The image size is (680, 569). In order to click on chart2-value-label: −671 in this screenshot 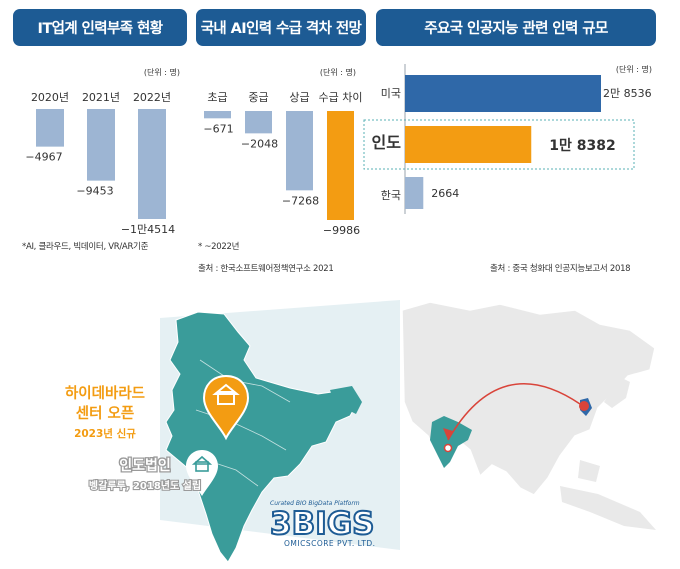, I will do `click(218, 128)`.